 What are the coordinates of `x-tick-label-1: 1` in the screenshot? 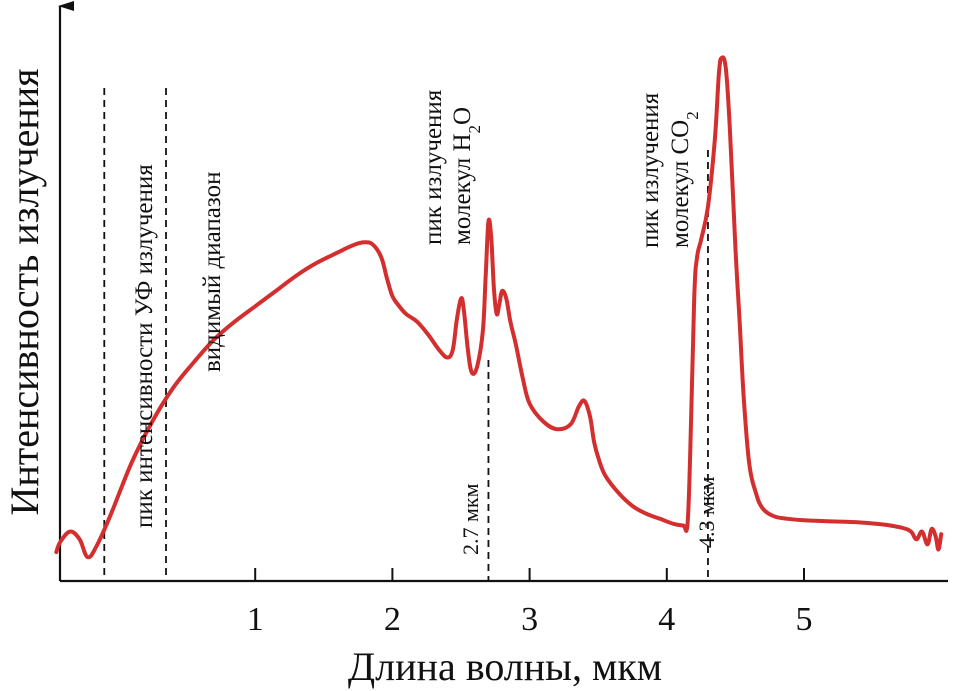 It's located at (255, 619).